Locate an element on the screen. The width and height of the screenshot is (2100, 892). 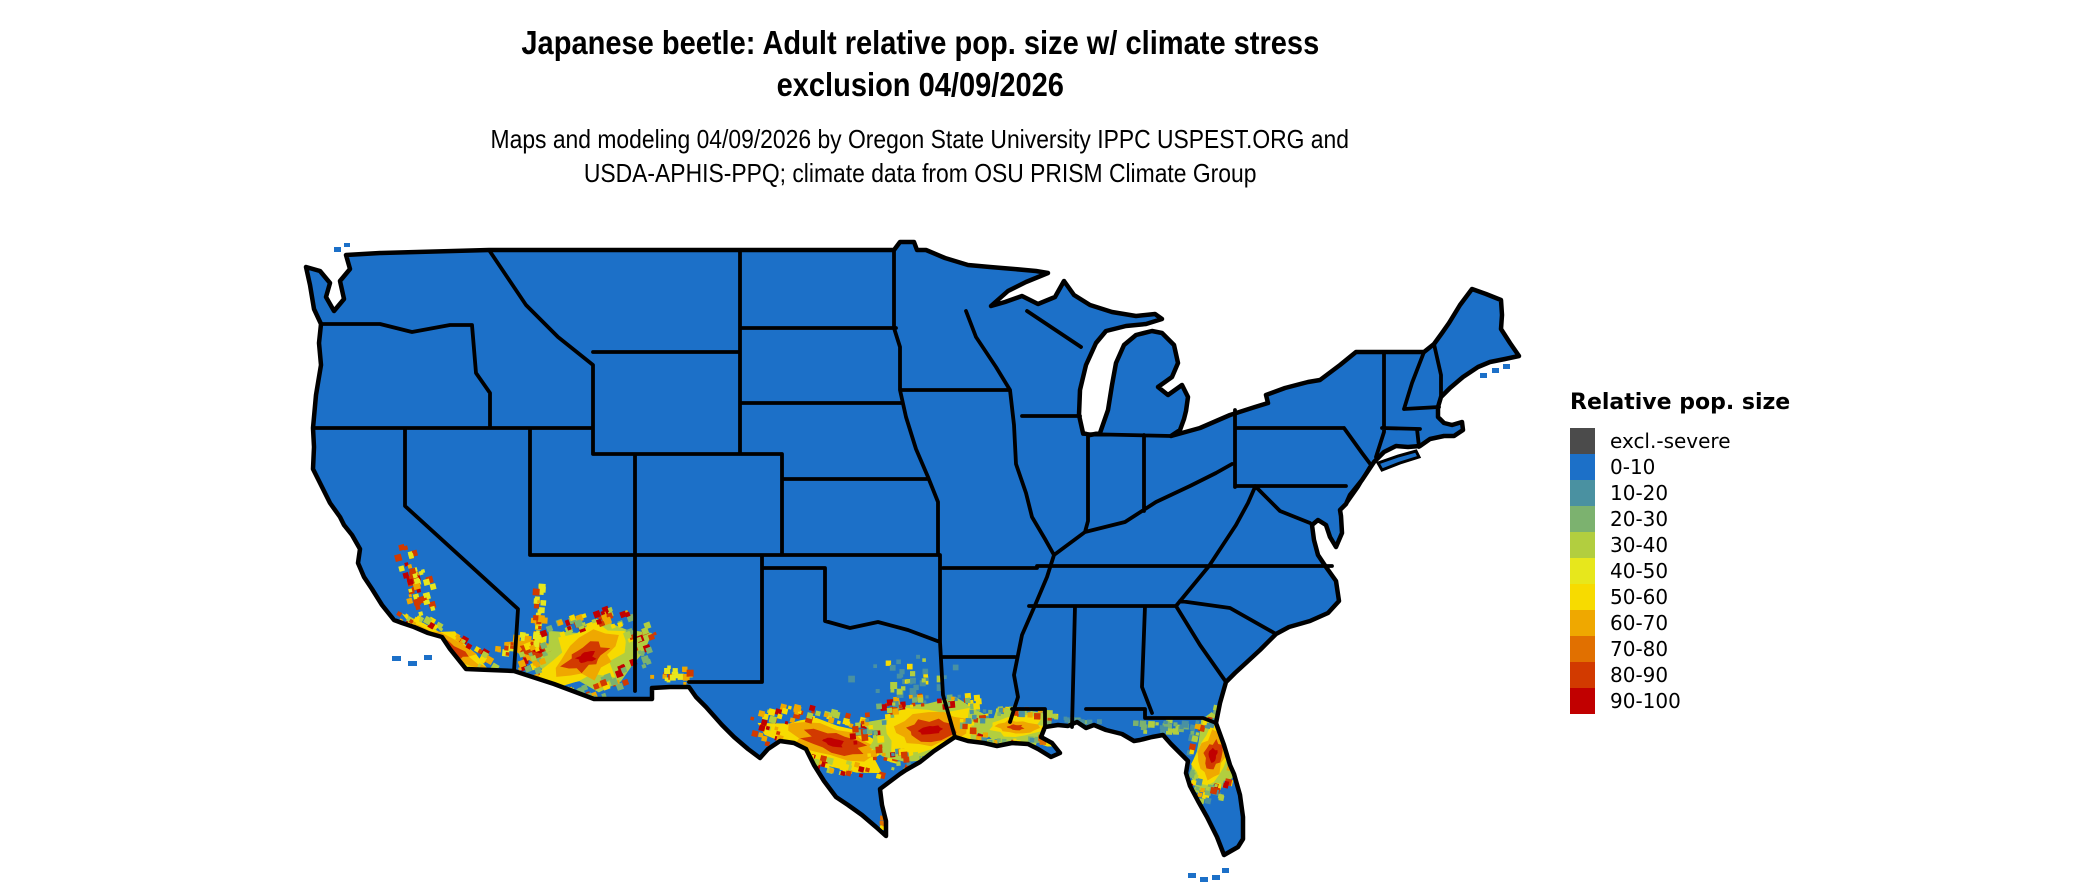
legend-label: 50-60 is located at coordinates (1639, 597).